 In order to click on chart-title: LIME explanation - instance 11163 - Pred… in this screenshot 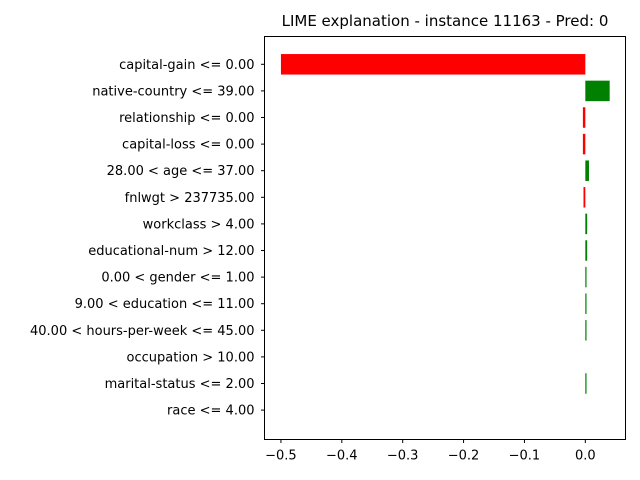, I will do `click(445, 21)`.